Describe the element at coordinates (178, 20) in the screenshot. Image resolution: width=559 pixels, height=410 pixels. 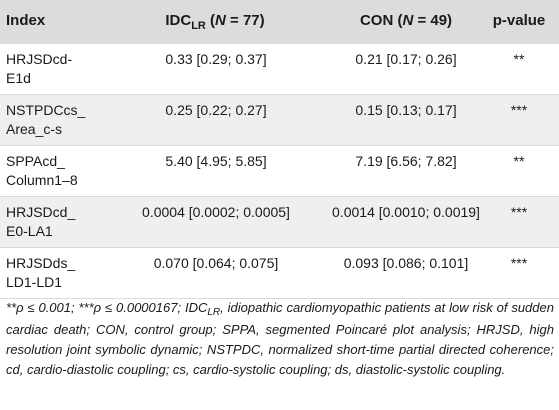
I see `header-idc-main: IDC` at that location.